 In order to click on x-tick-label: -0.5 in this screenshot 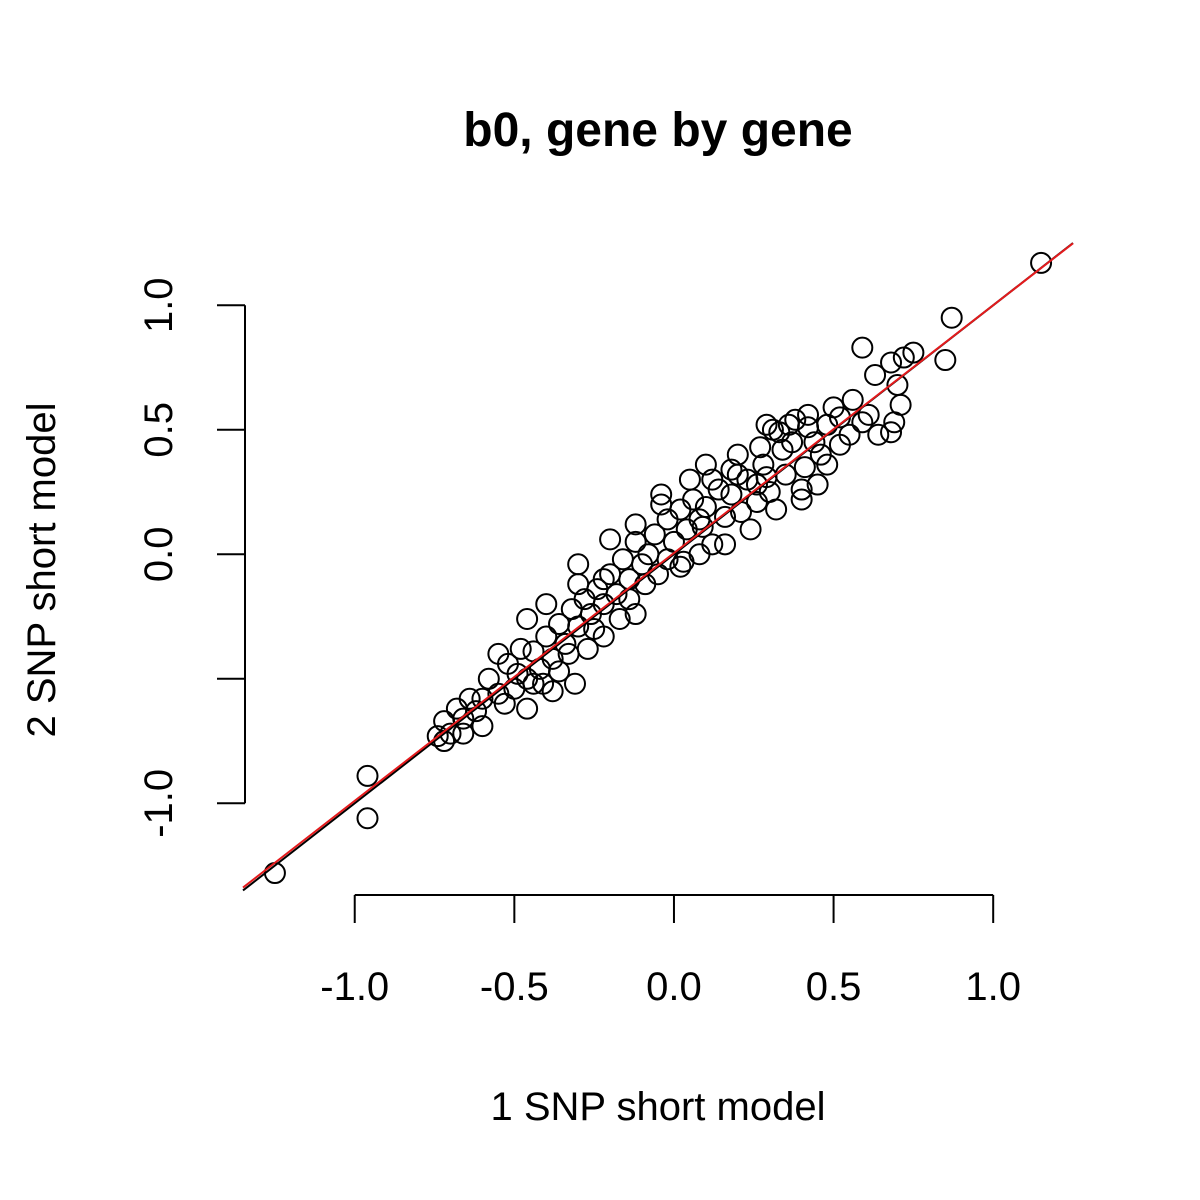, I will do `click(514, 987)`.